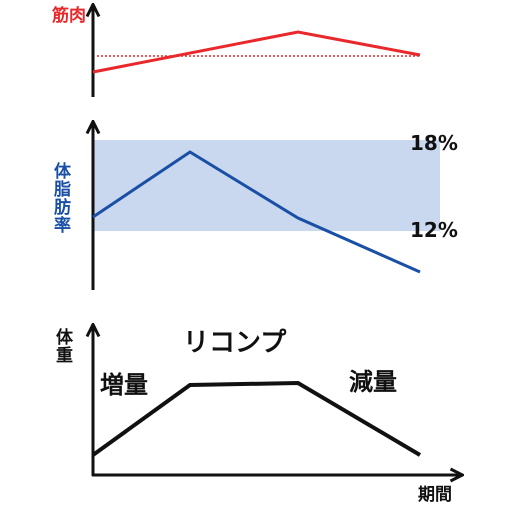 This screenshot has width=512, height=512. What do you see at coordinates (69, 16) in the screenshot?
I see `muscle-label: 筋肉` at bounding box center [69, 16].